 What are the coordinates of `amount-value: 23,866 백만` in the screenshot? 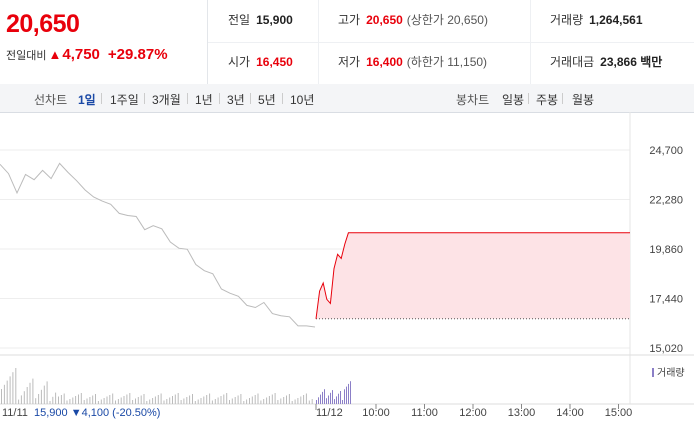 It's located at (631, 62).